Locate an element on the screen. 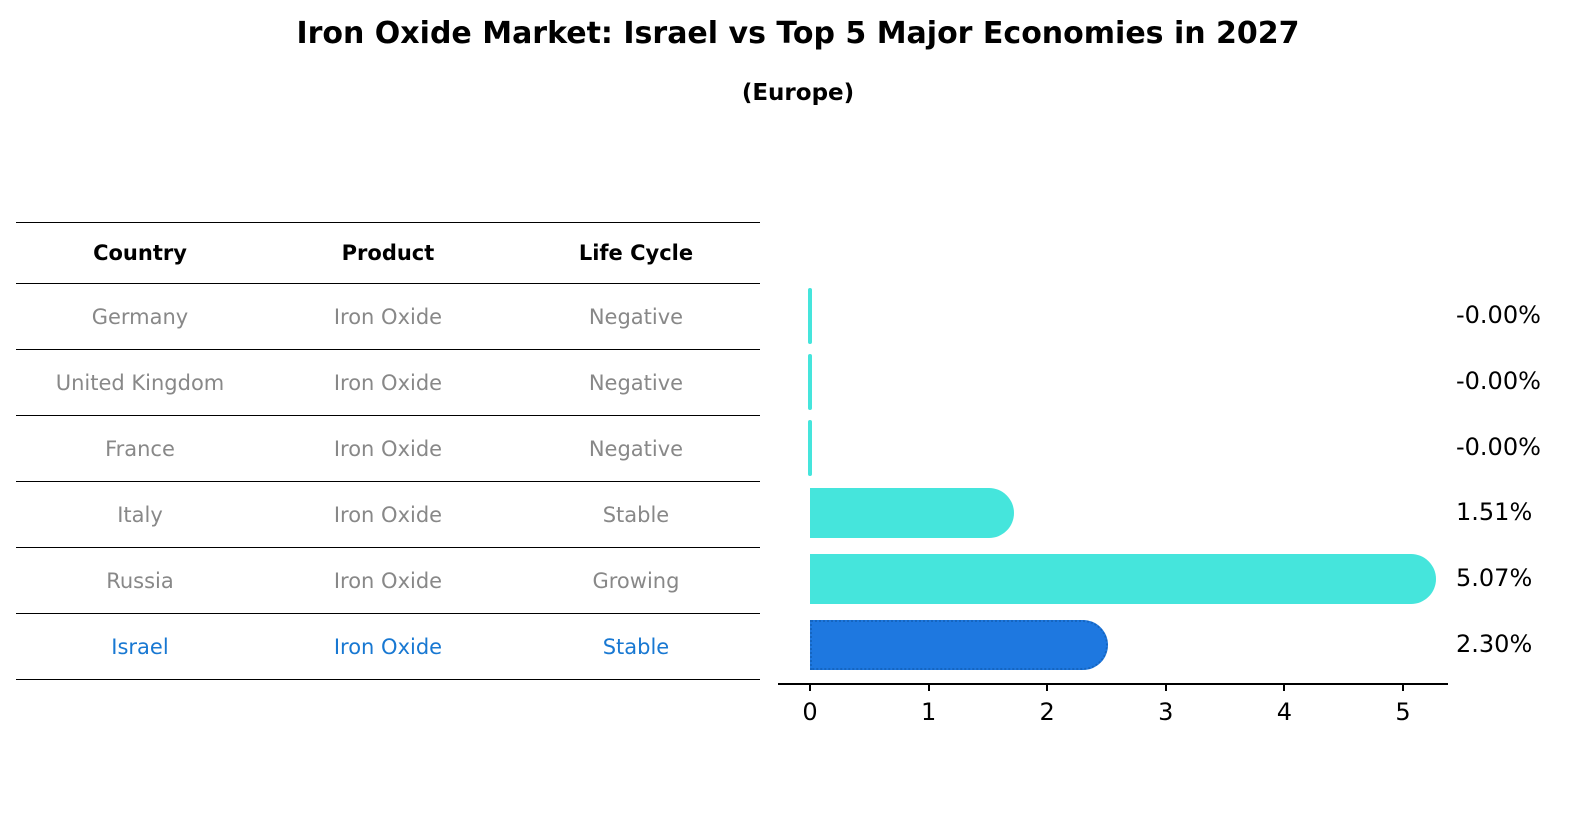  chart-subtitle: (Europe) is located at coordinates (798, 93).